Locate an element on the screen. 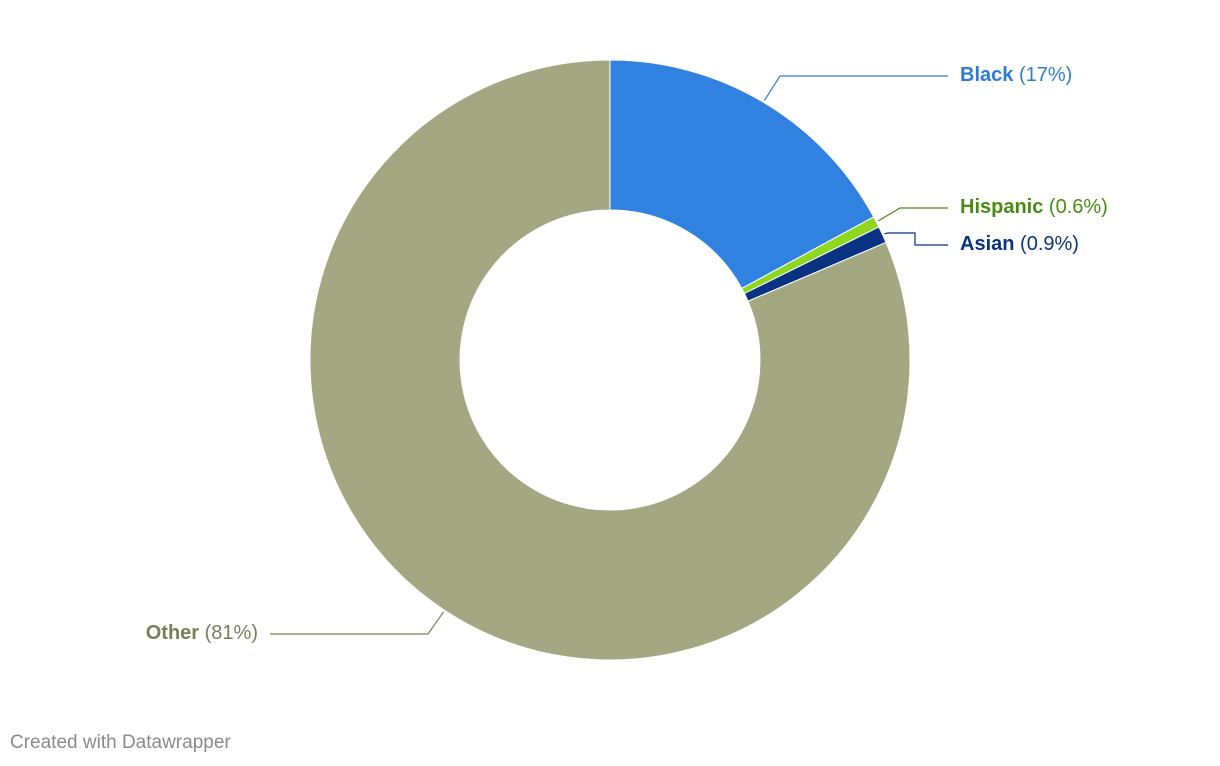  label-name: Black is located at coordinates (987, 75).